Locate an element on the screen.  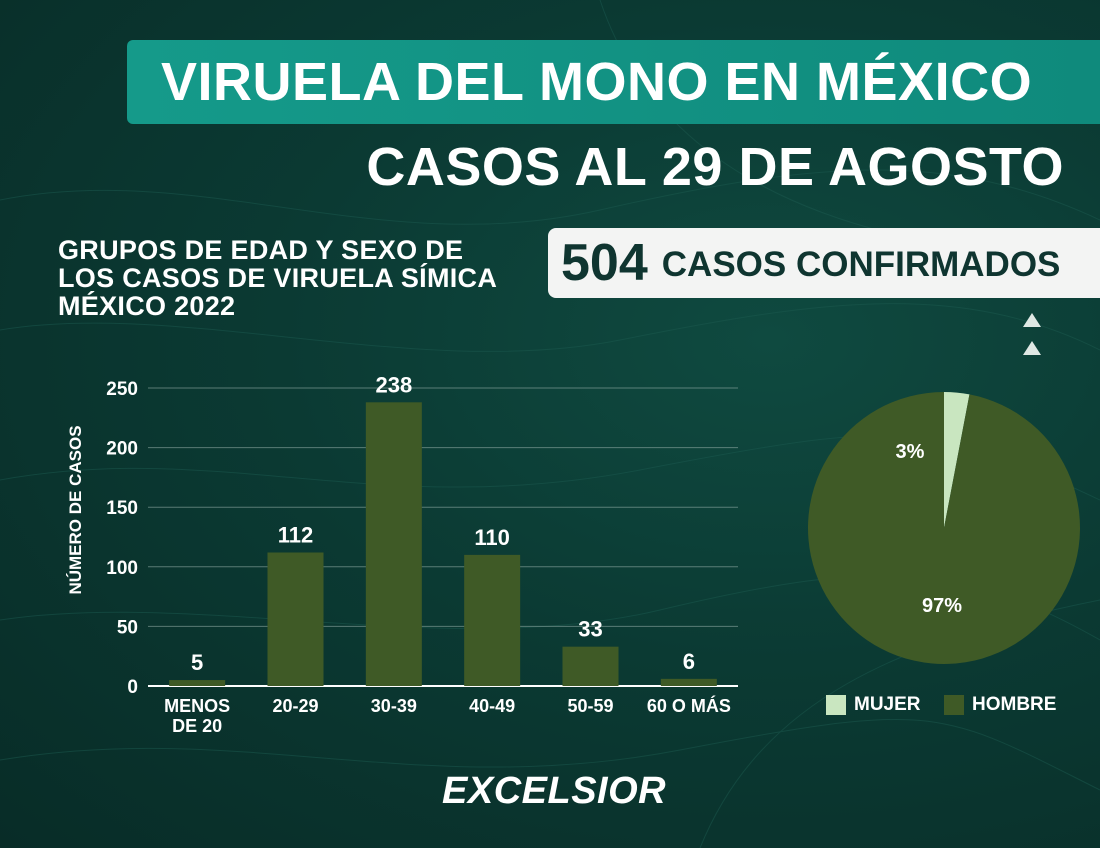
x-tick-label: 50-59 is located at coordinates (590, 706).